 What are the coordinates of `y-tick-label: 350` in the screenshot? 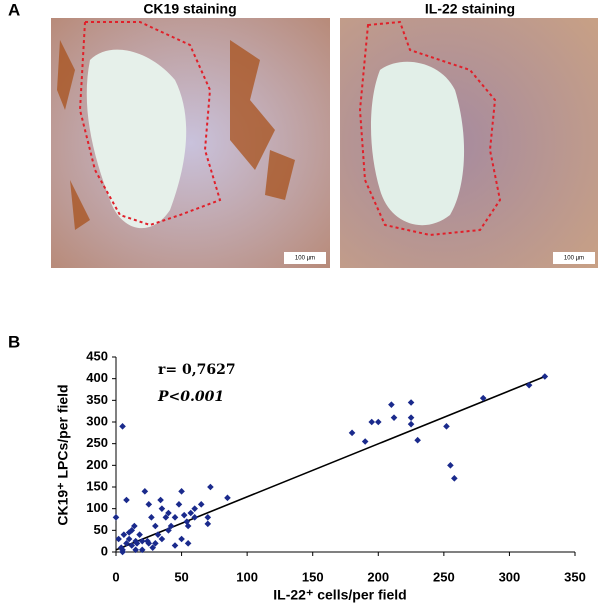 It's located at (97, 399).